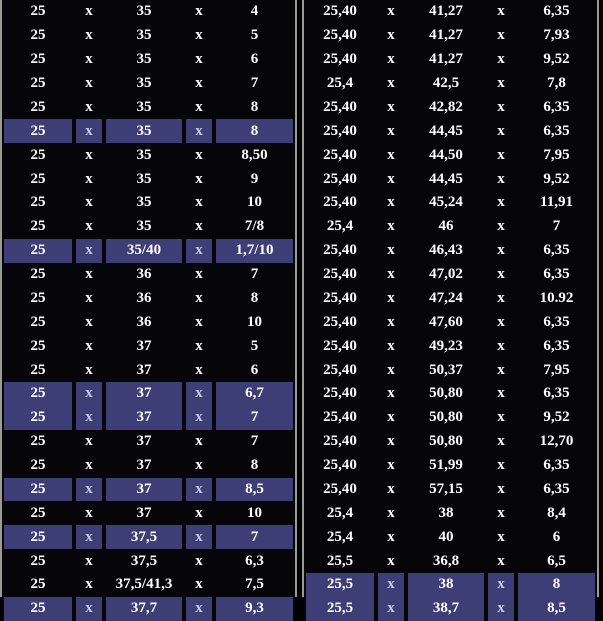  What do you see at coordinates (144, 321) in the screenshot?
I see `cell-dimension-b: 36` at bounding box center [144, 321].